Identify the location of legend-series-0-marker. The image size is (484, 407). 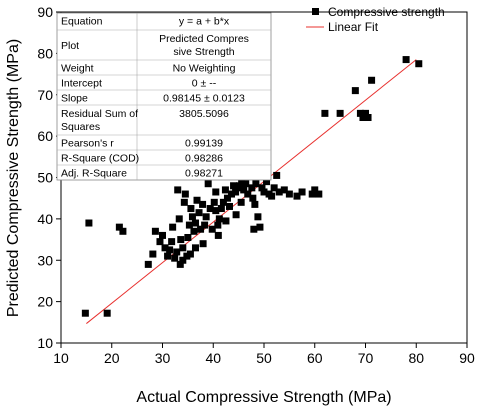
(315, 11).